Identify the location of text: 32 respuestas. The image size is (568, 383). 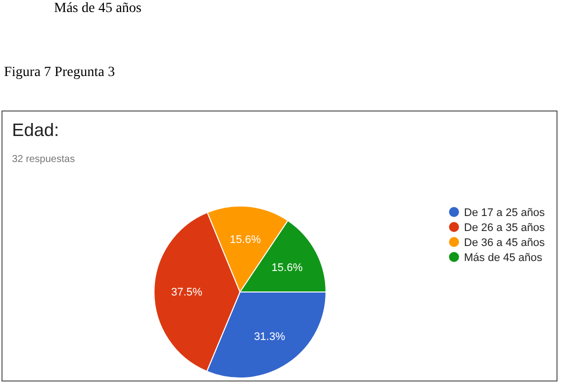
(43, 159).